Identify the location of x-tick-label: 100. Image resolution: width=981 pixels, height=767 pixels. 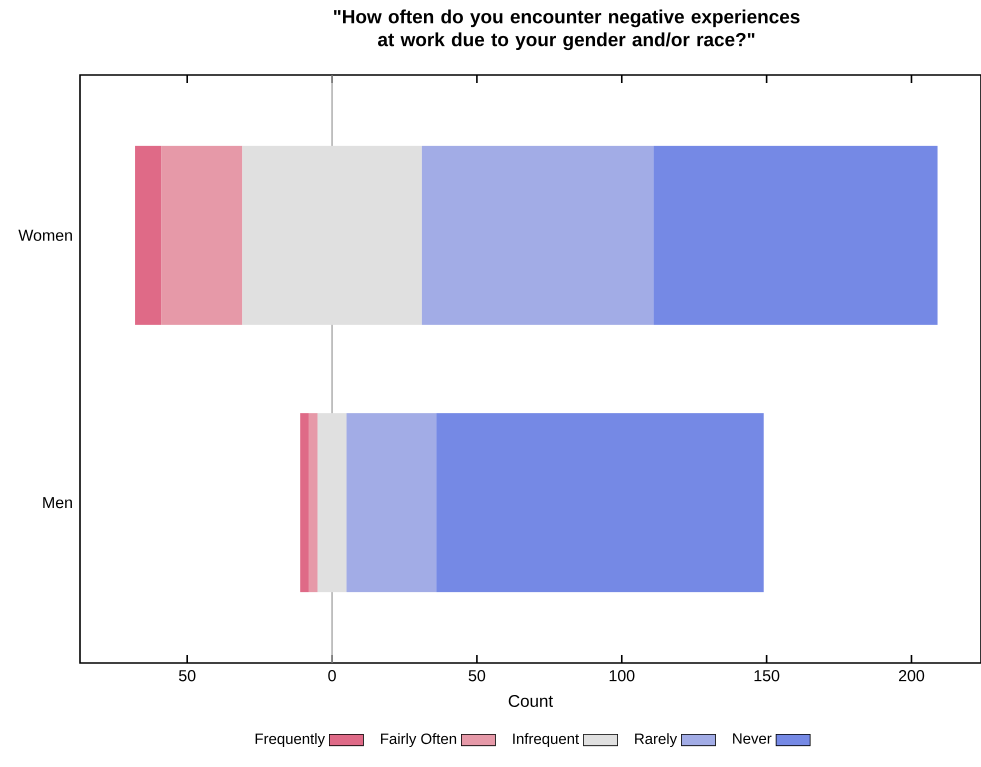
(622, 676).